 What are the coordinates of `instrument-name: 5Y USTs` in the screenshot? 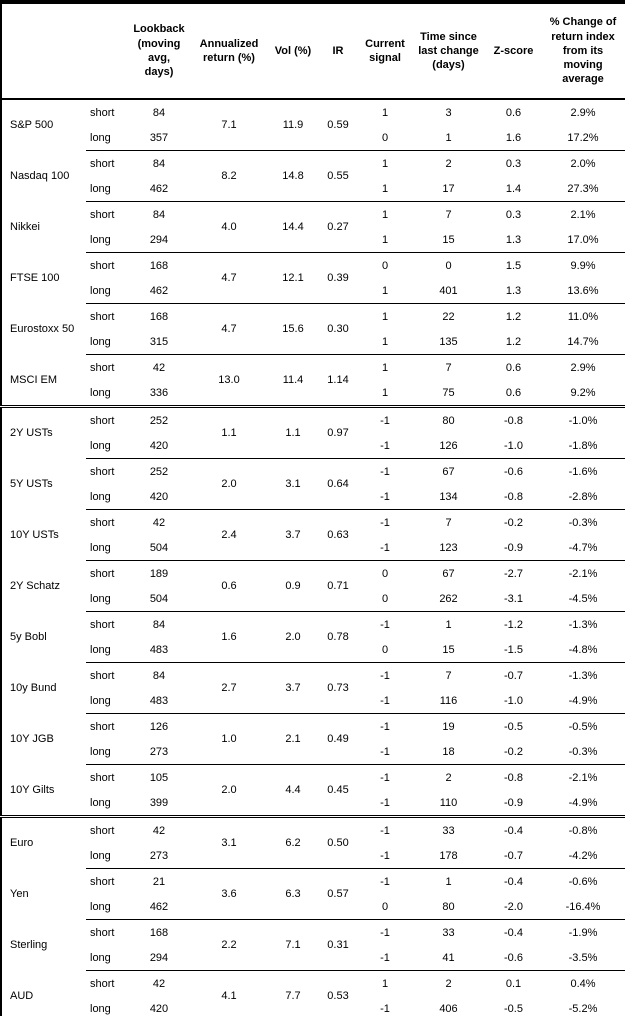 It's located at (31, 484).